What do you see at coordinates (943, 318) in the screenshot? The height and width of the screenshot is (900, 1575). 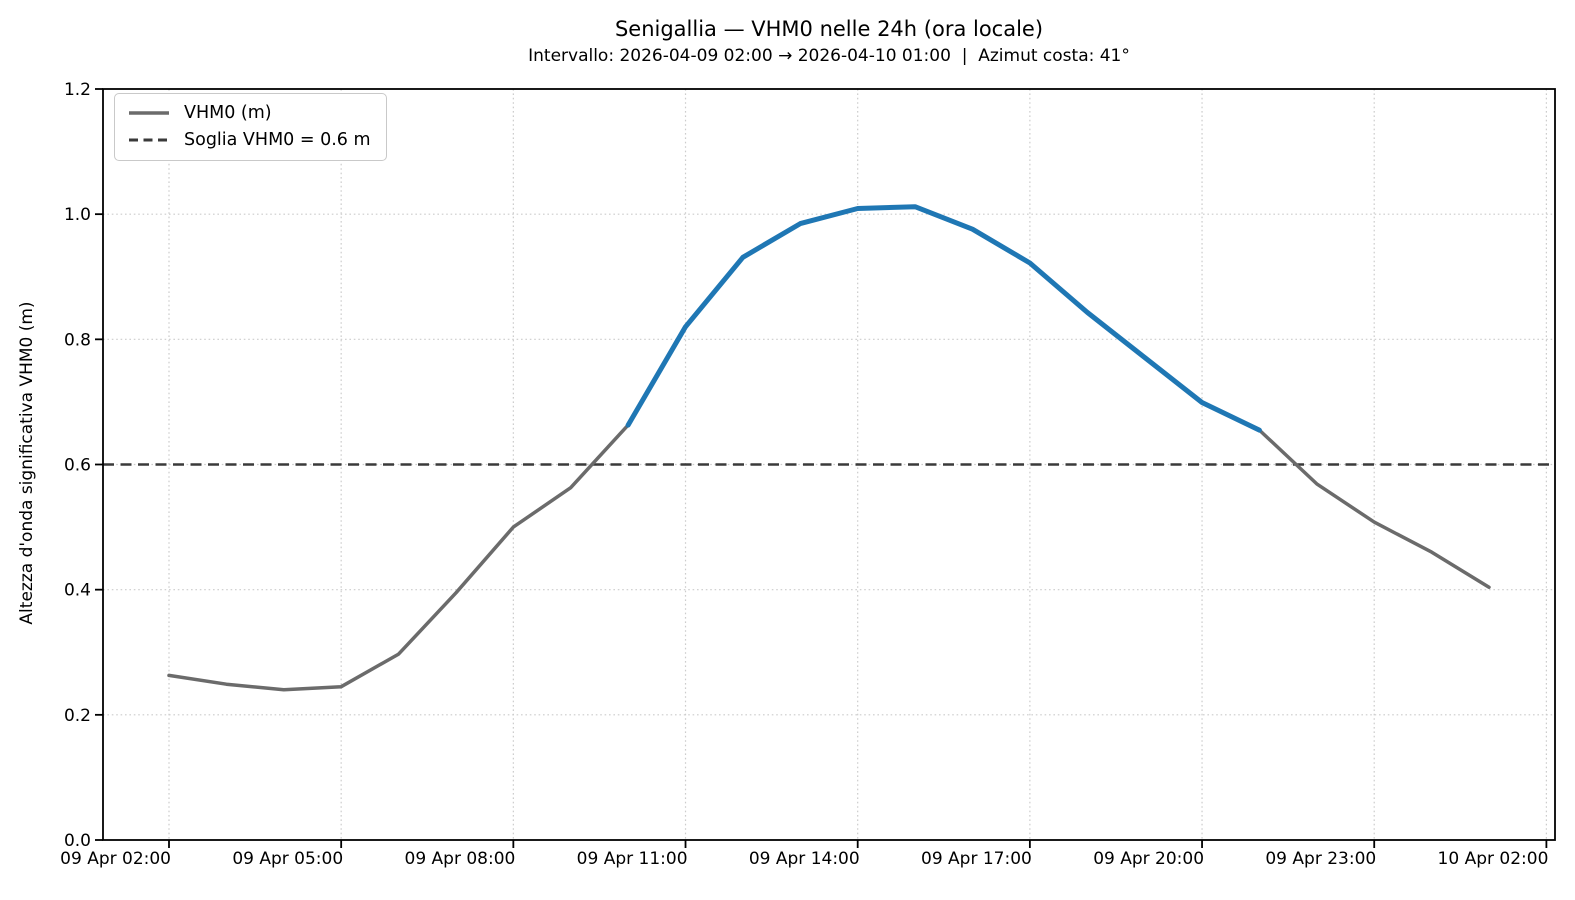 I see `vhm0-line-above-threshold` at bounding box center [943, 318].